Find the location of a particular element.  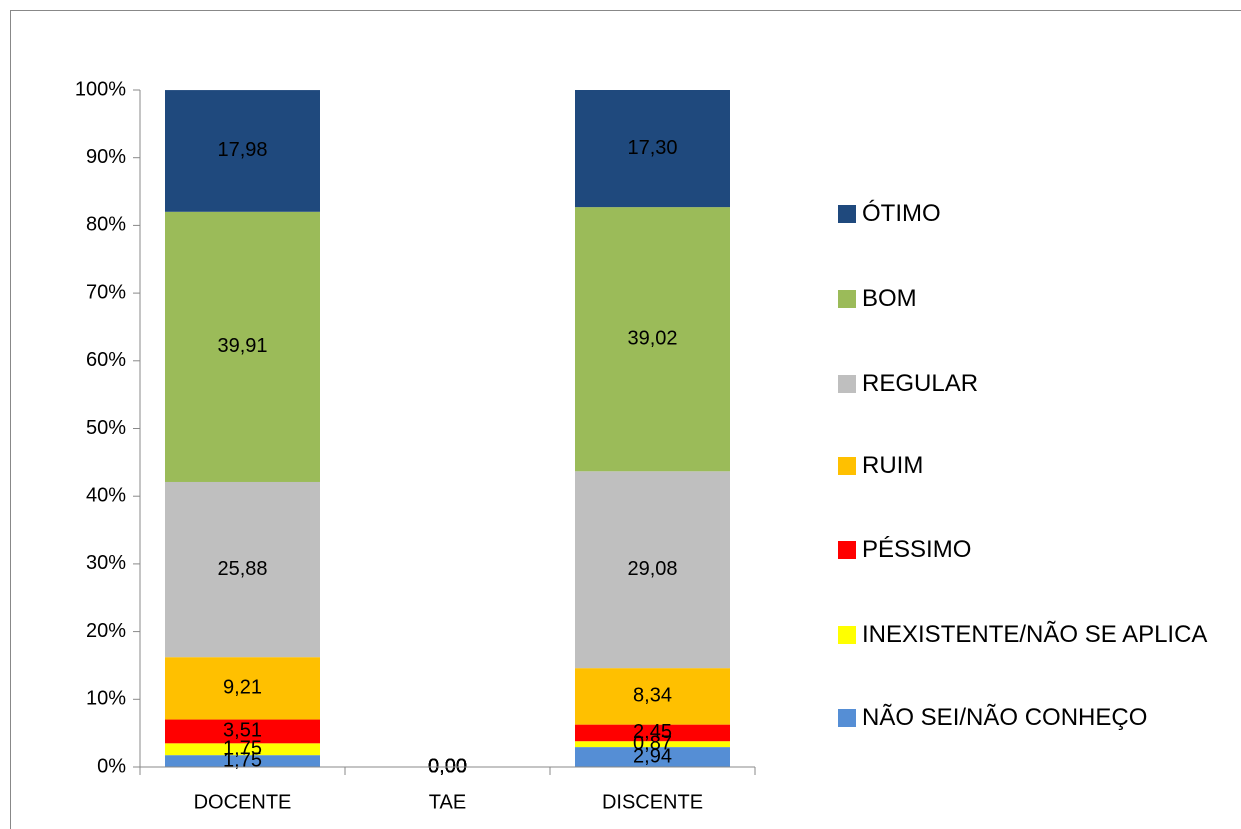

legend-label: PÉSSIMO is located at coordinates (917, 549).